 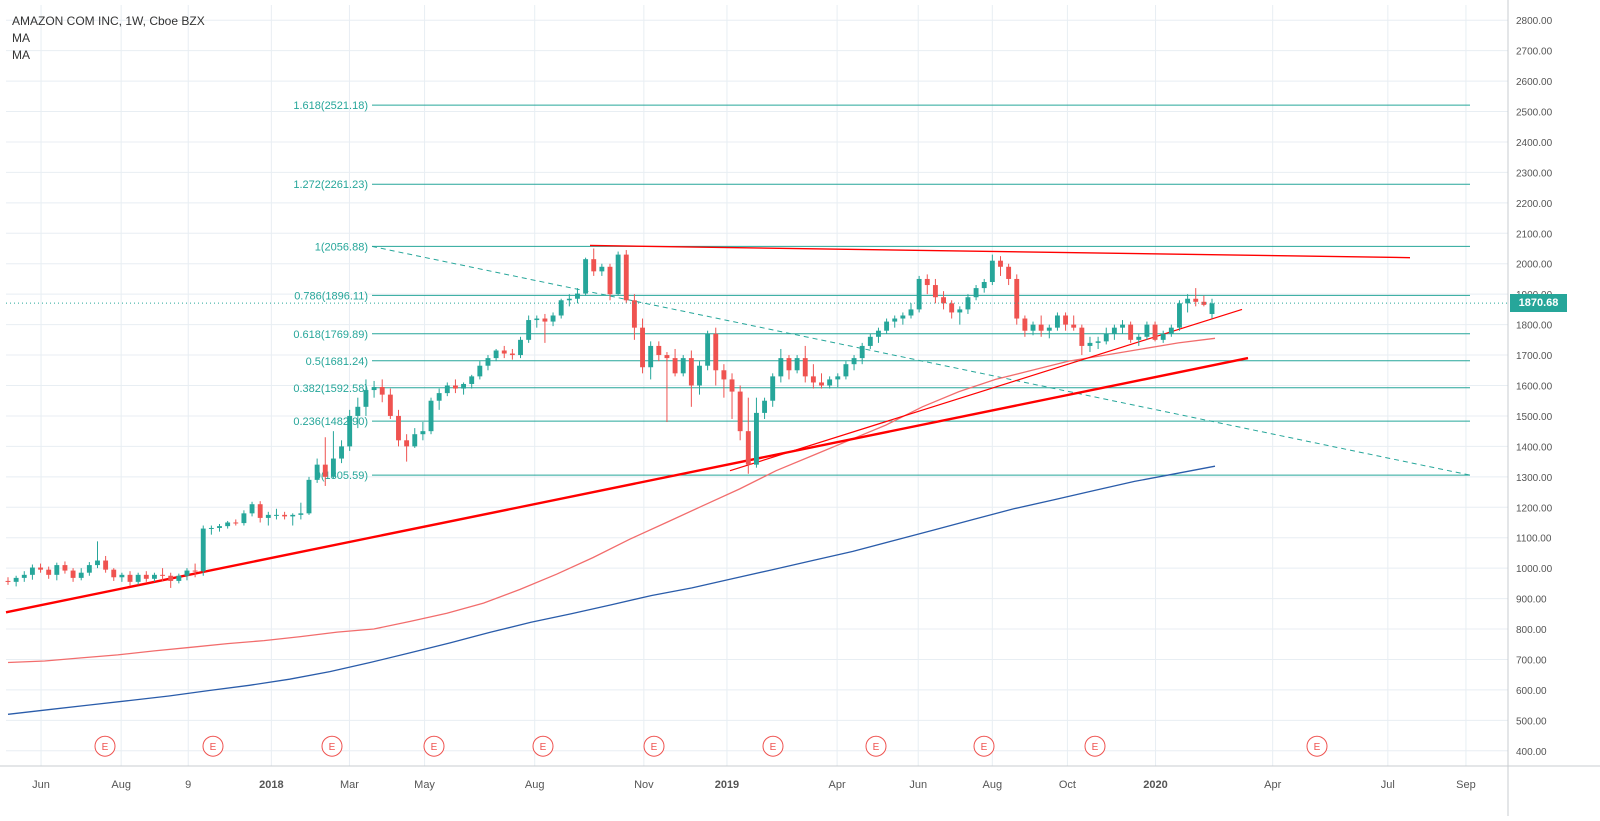 I want to click on y-tick-label: 1100.00, so click(x=1534, y=539).